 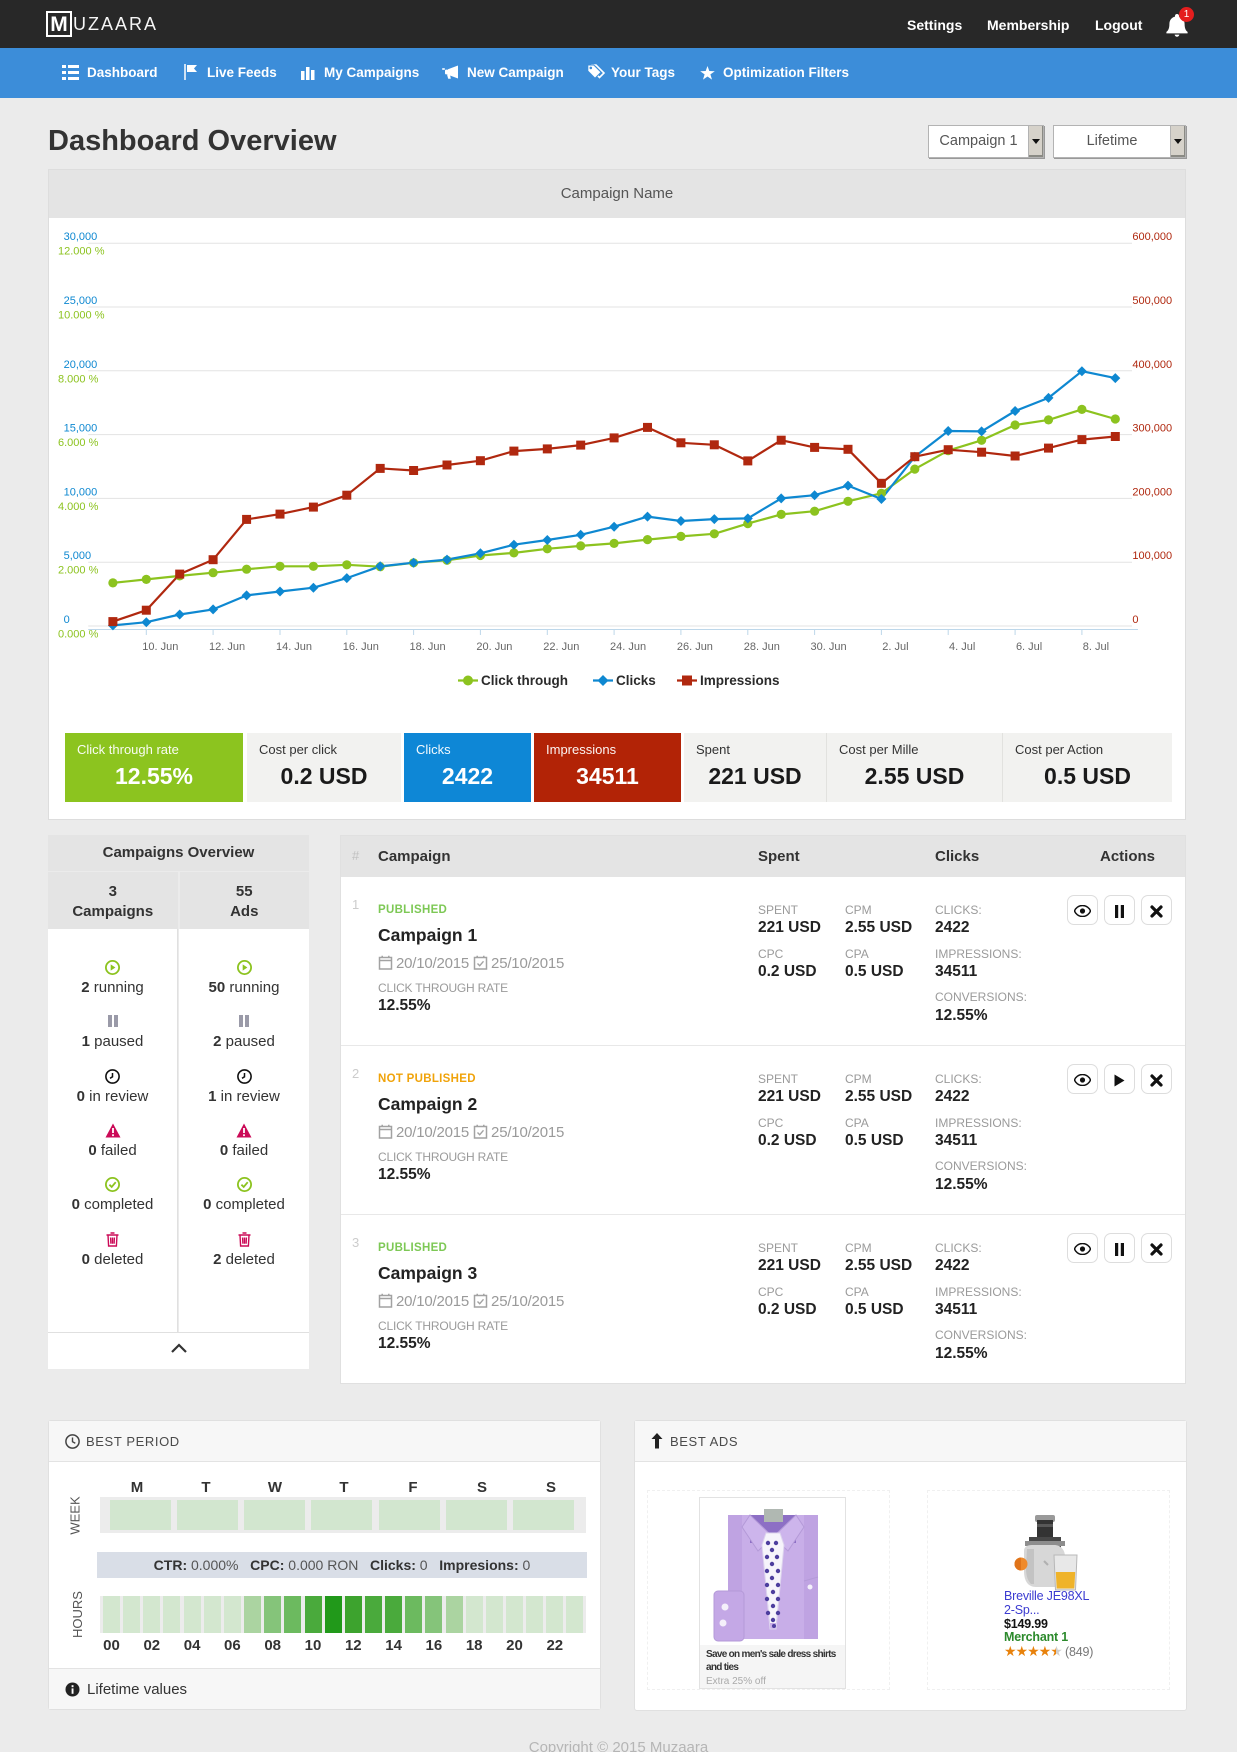 What do you see at coordinates (524, 680) in the screenshot?
I see `svg-text: Click through` at bounding box center [524, 680].